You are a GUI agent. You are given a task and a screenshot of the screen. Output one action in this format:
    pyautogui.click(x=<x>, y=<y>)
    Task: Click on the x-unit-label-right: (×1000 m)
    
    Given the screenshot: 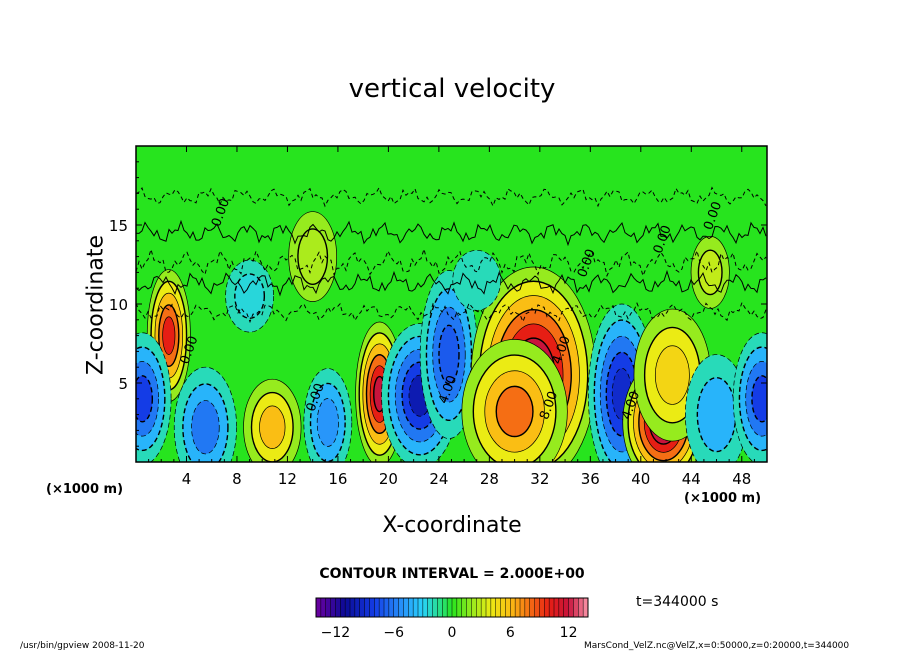 What is the action you would take?
    pyautogui.click(x=723, y=498)
    